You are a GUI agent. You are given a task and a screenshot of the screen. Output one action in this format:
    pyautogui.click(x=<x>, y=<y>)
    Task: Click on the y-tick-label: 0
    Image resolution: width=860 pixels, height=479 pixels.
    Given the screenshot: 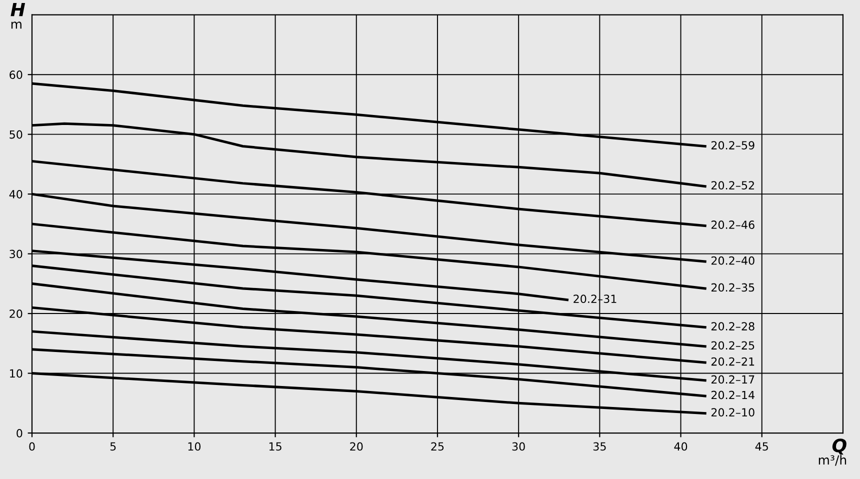 What is the action you would take?
    pyautogui.click(x=19, y=433)
    